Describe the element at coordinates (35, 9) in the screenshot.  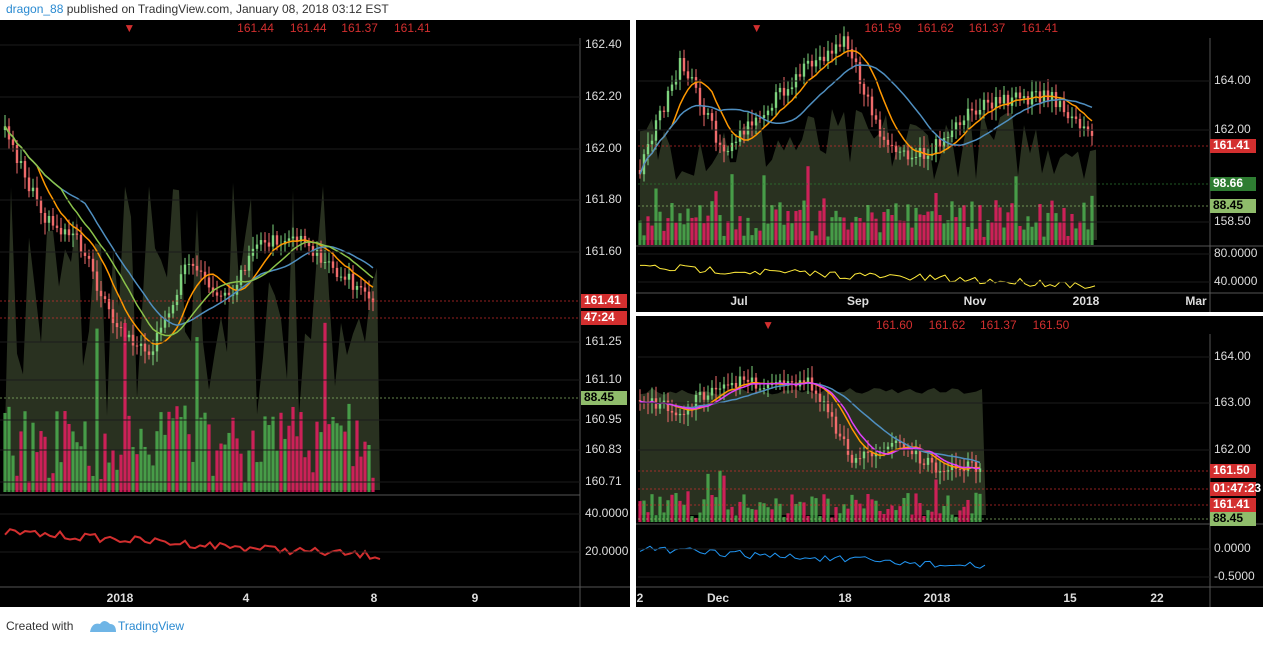
I see `author: dragon_88` at that location.